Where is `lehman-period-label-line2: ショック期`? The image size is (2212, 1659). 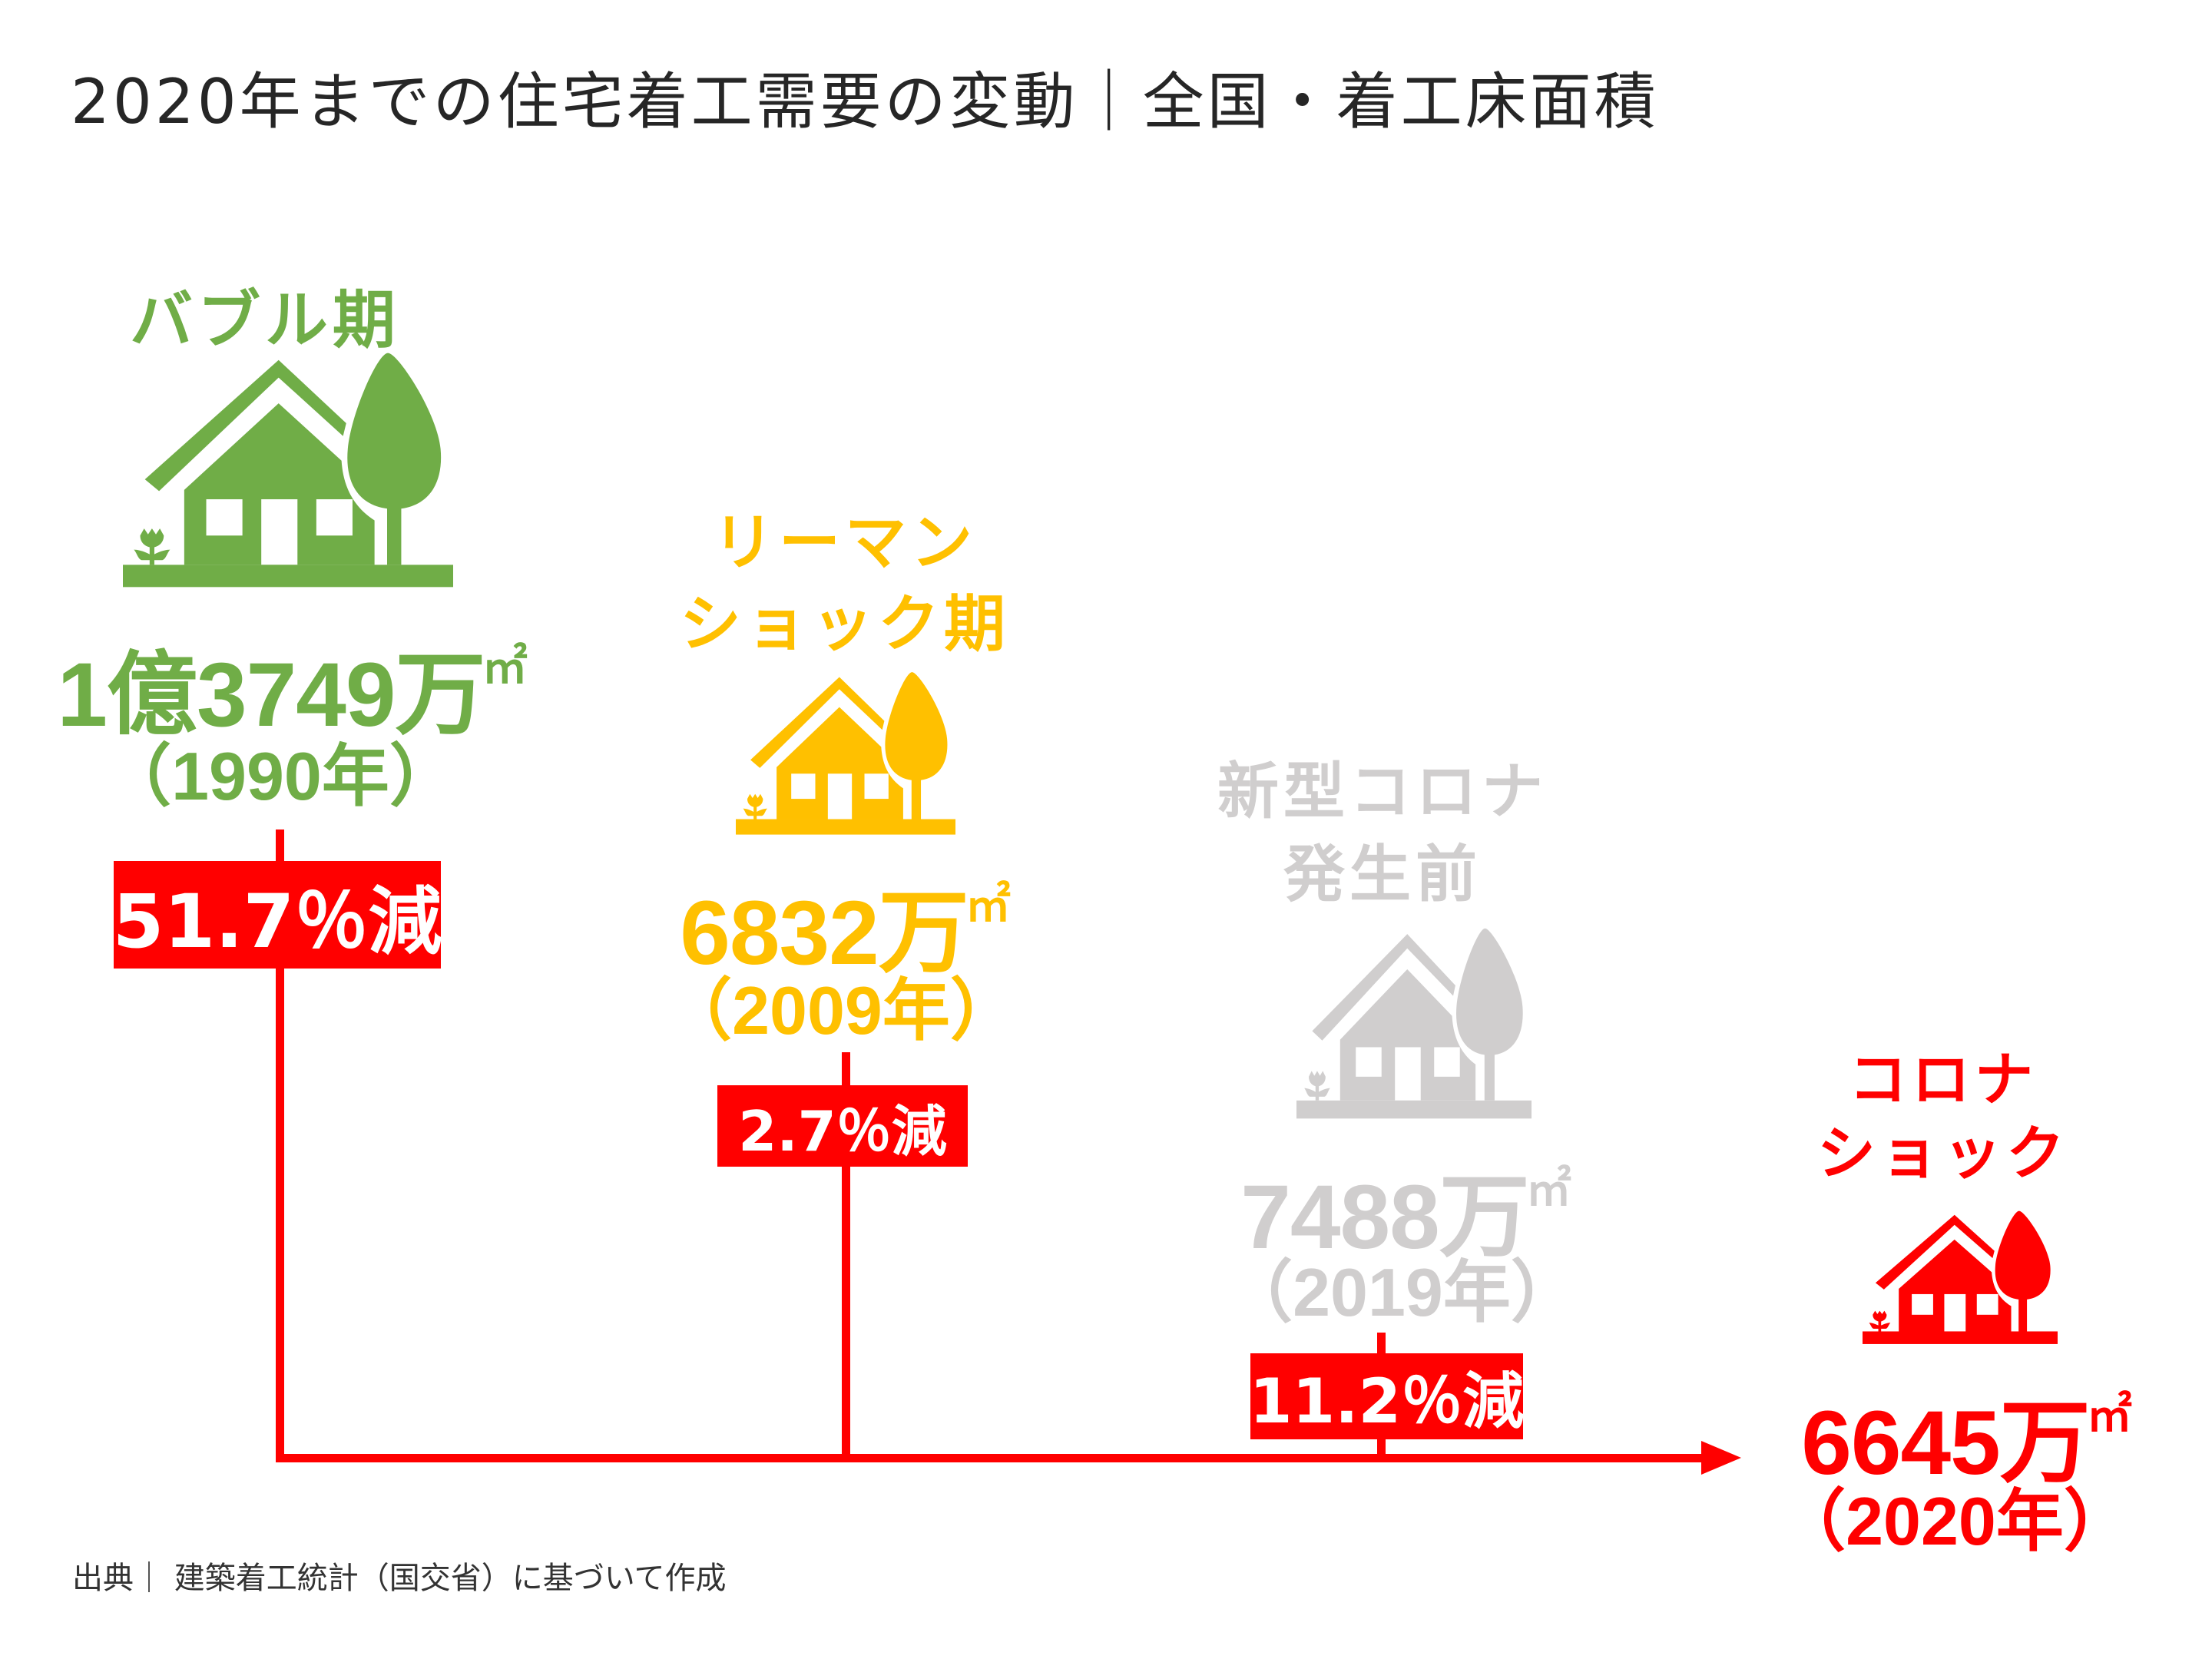 lehman-period-label-line2: ショック期 is located at coordinates (845, 624).